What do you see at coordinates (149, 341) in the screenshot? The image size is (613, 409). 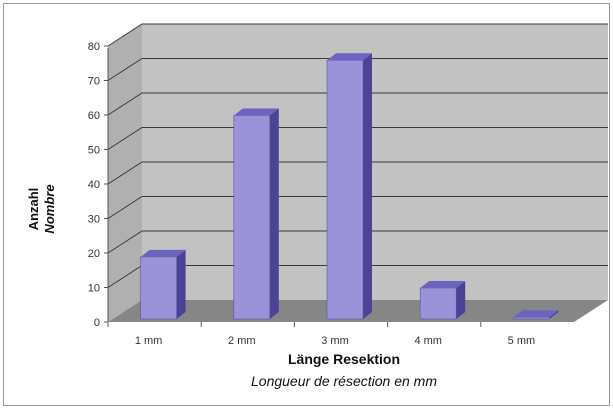 I see `x-tick-label: 1 mm` at bounding box center [149, 341].